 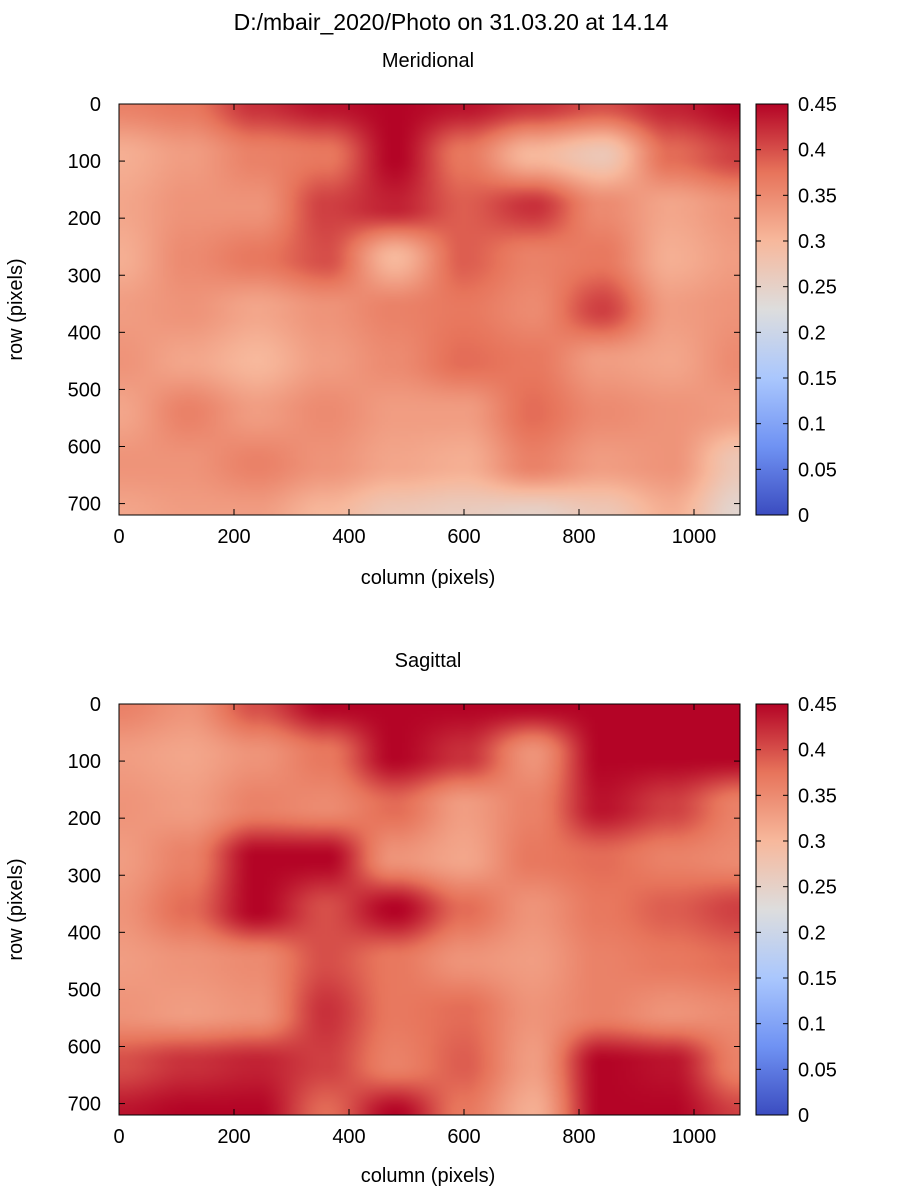 What do you see at coordinates (118, 537) in the screenshot?
I see `meridional-x-tick-label: 0` at bounding box center [118, 537].